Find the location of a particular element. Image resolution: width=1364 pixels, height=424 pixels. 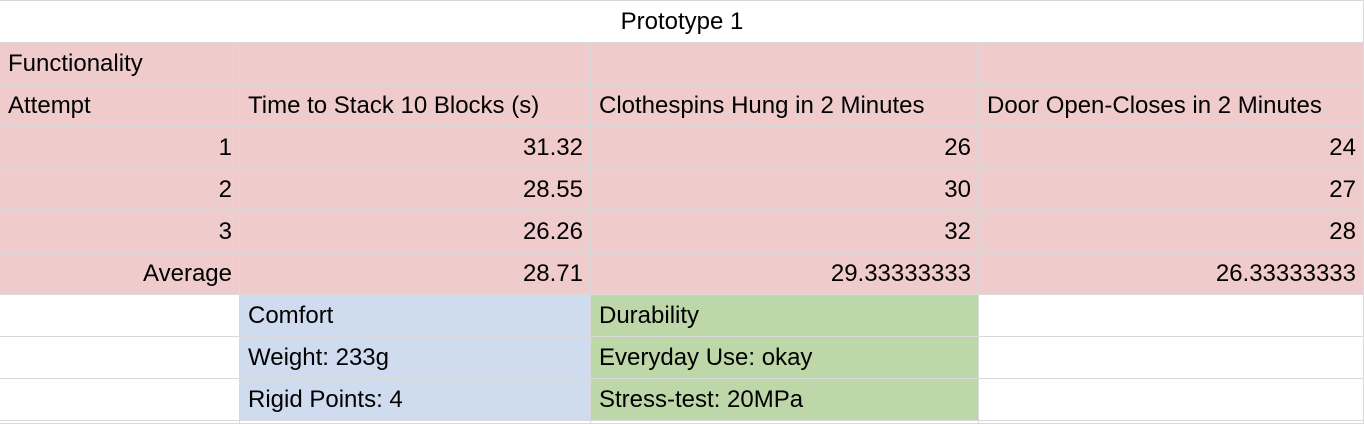

stack-time-cell: 28.55 is located at coordinates (415, 190).